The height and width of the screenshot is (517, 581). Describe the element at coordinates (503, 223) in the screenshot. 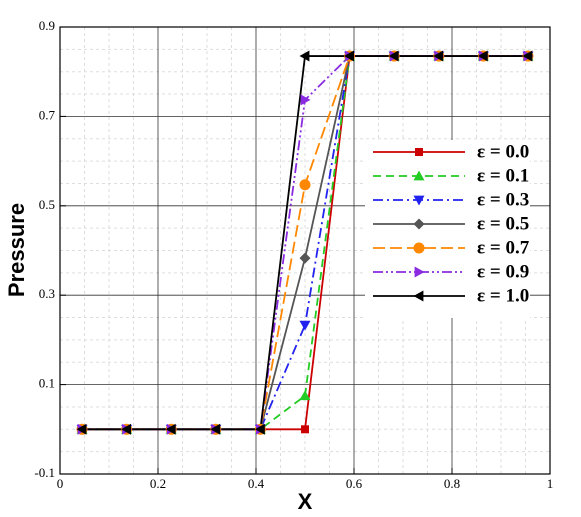

I see `legend-label: ε = 0.5` at that location.